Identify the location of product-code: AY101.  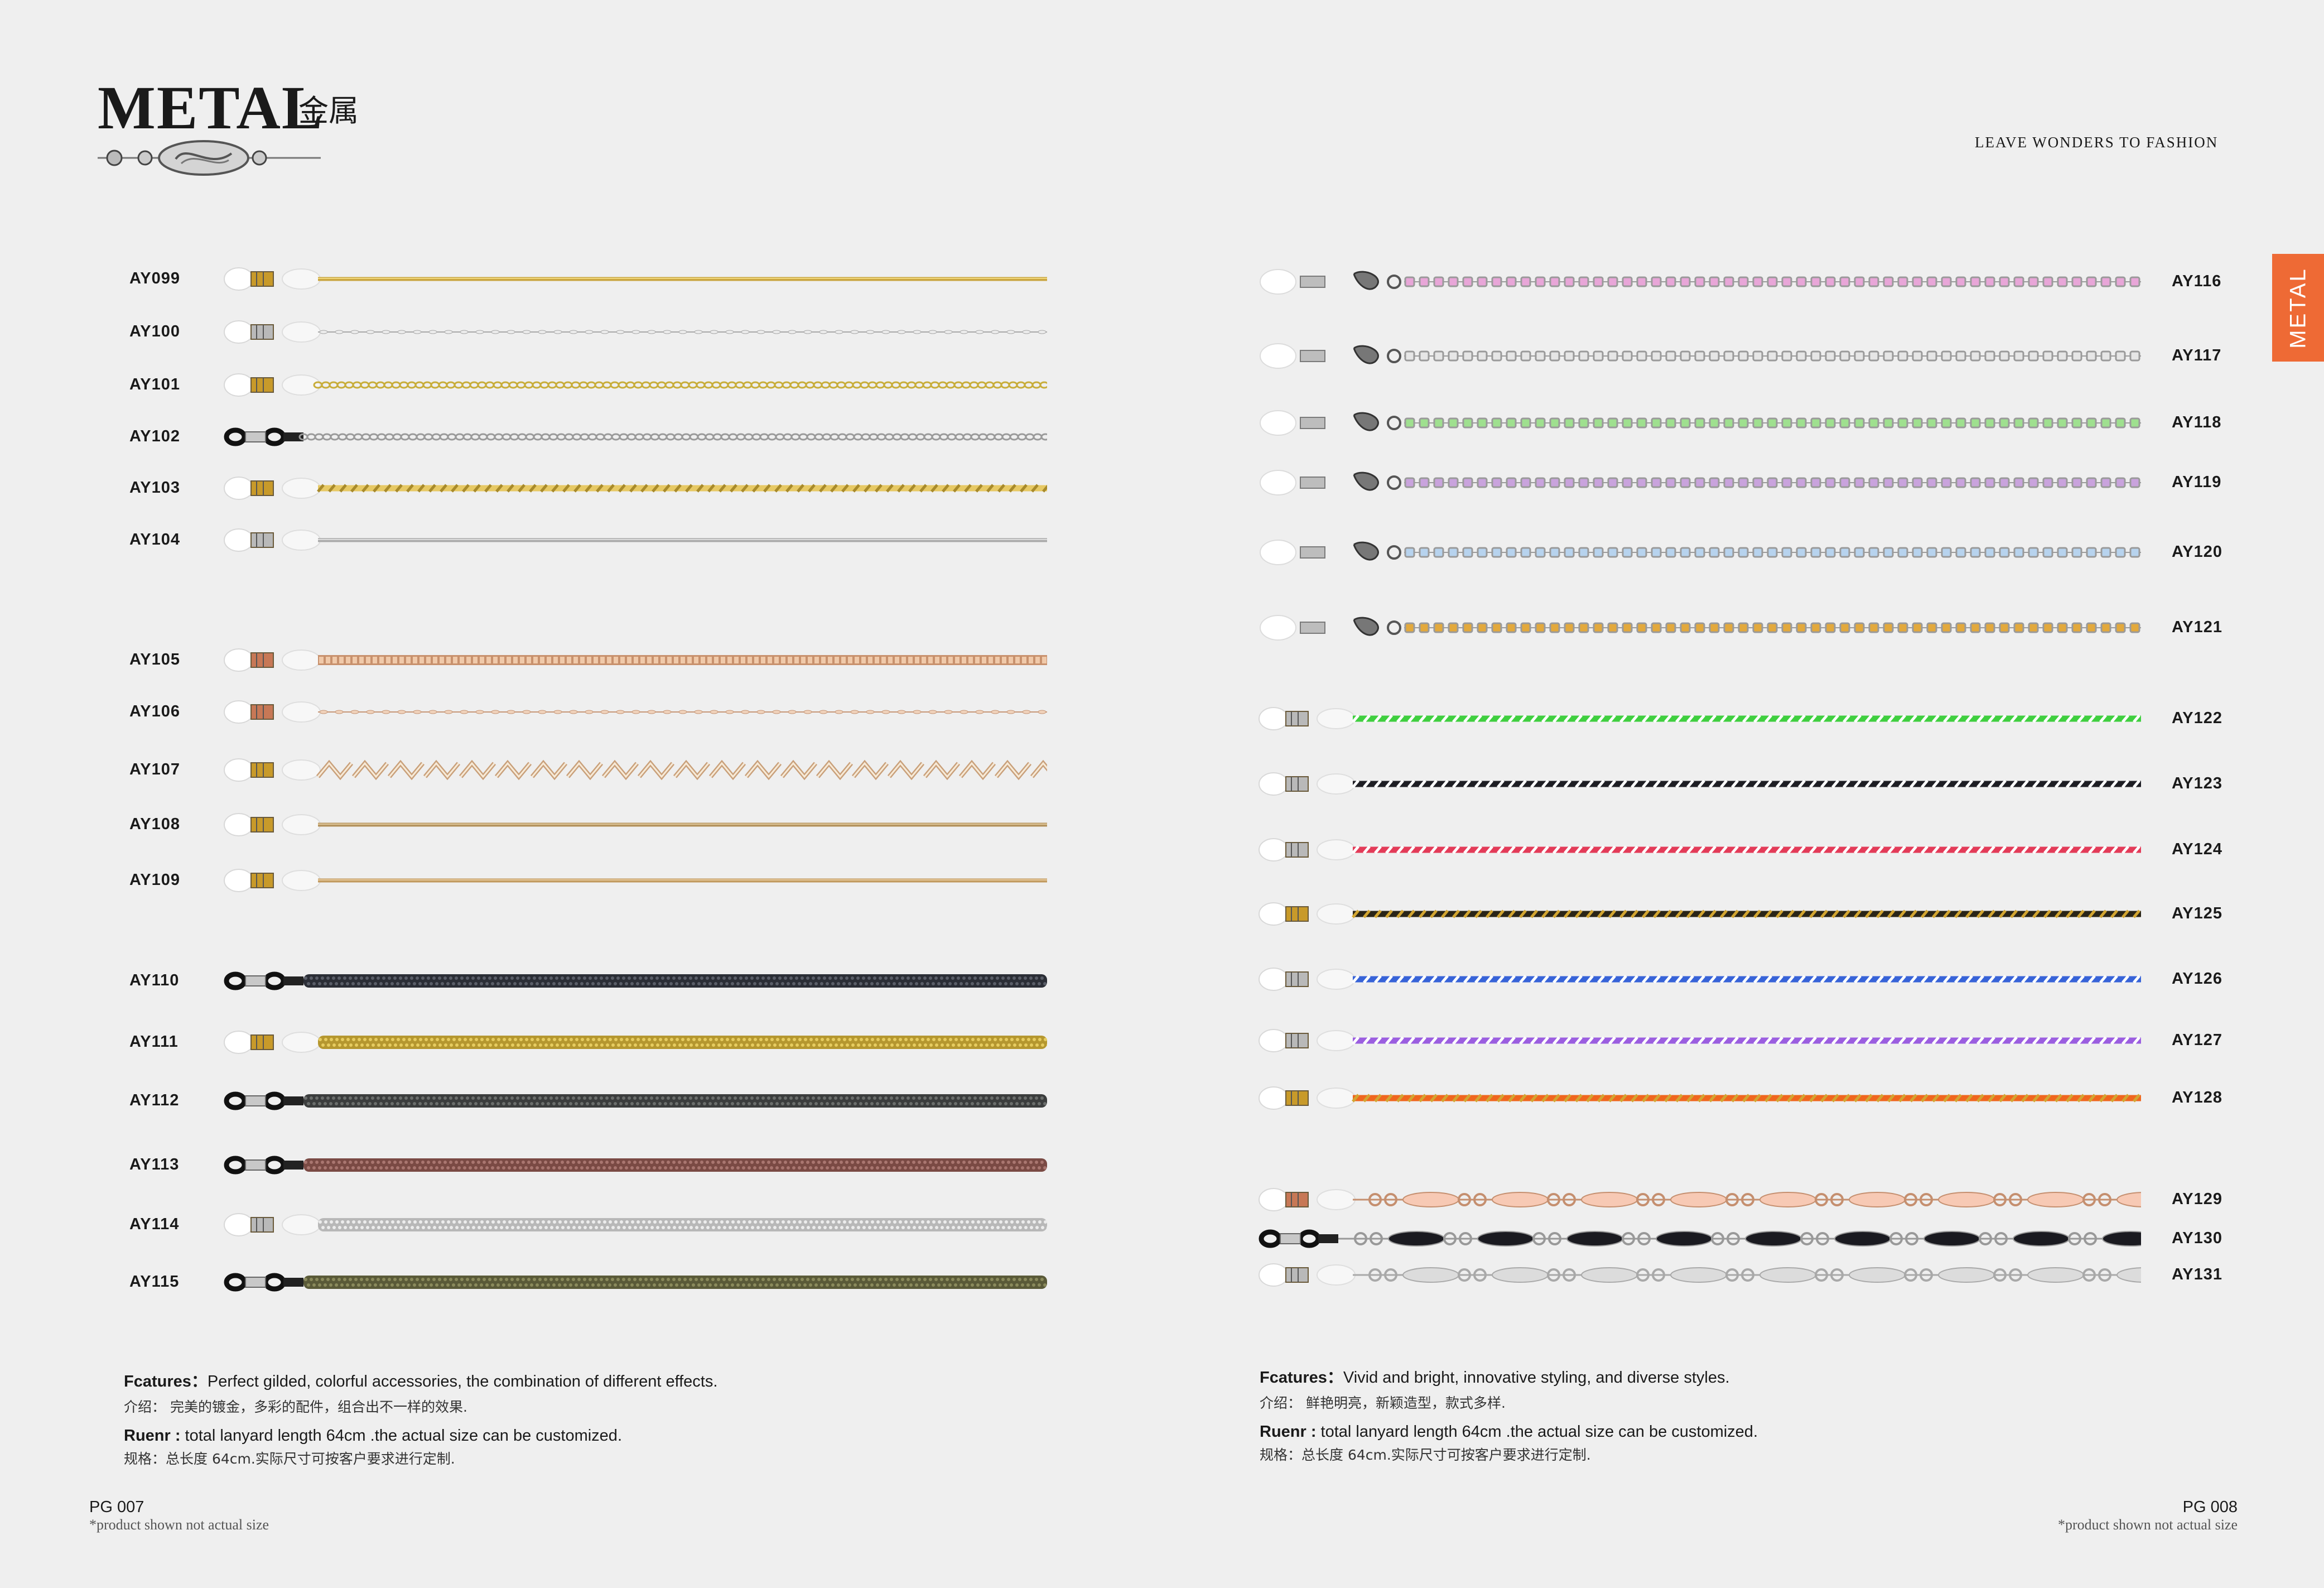
(155, 384).